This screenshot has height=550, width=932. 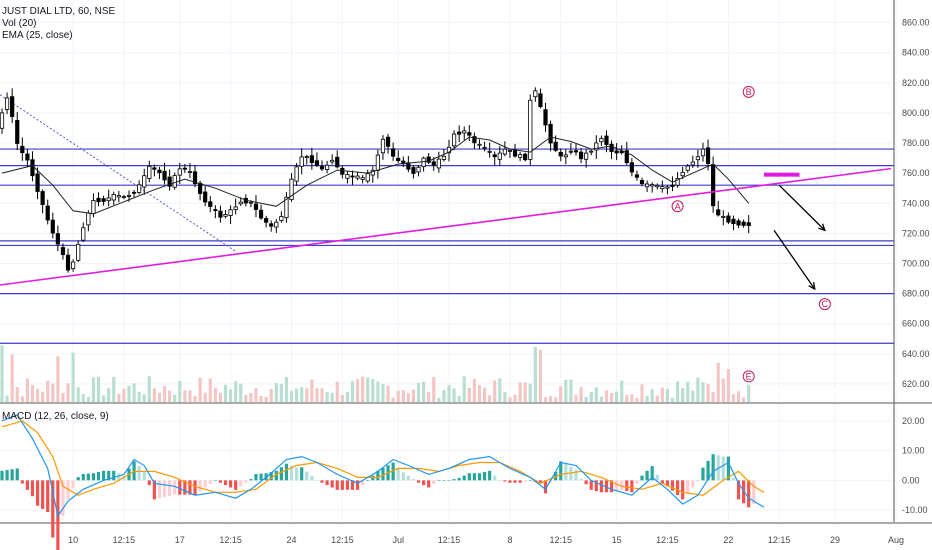 I want to click on wave-label-circle, so click(x=748, y=376).